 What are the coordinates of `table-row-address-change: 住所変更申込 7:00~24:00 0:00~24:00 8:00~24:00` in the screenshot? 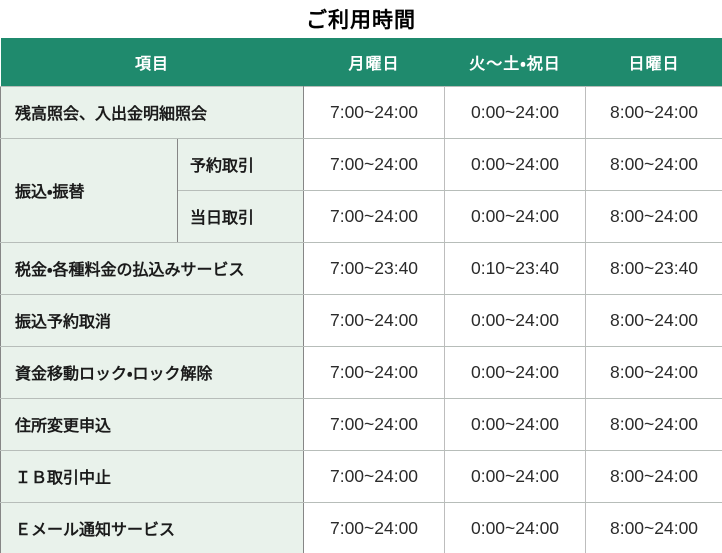 It's located at (361, 424).